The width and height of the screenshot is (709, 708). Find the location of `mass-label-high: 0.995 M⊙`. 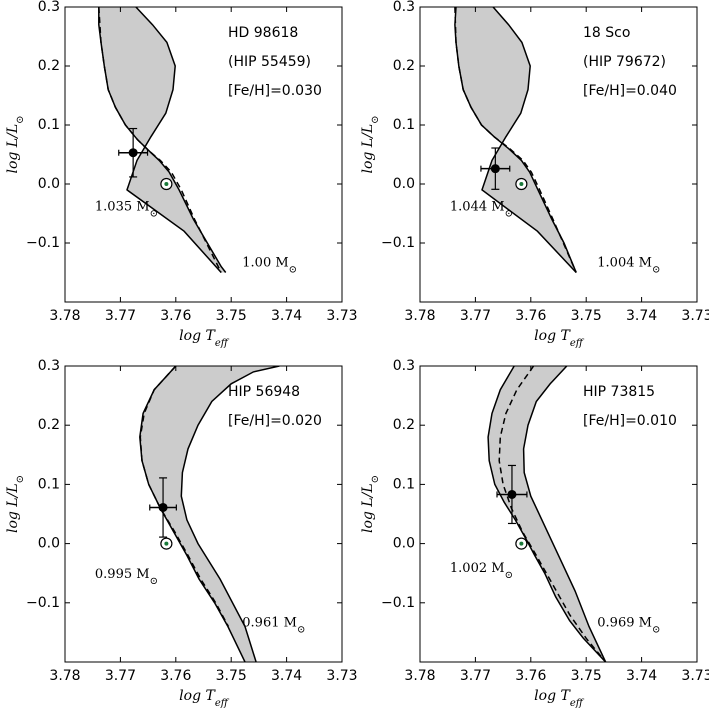

mass-label-high: 0.995 M⊙ is located at coordinates (126, 577).